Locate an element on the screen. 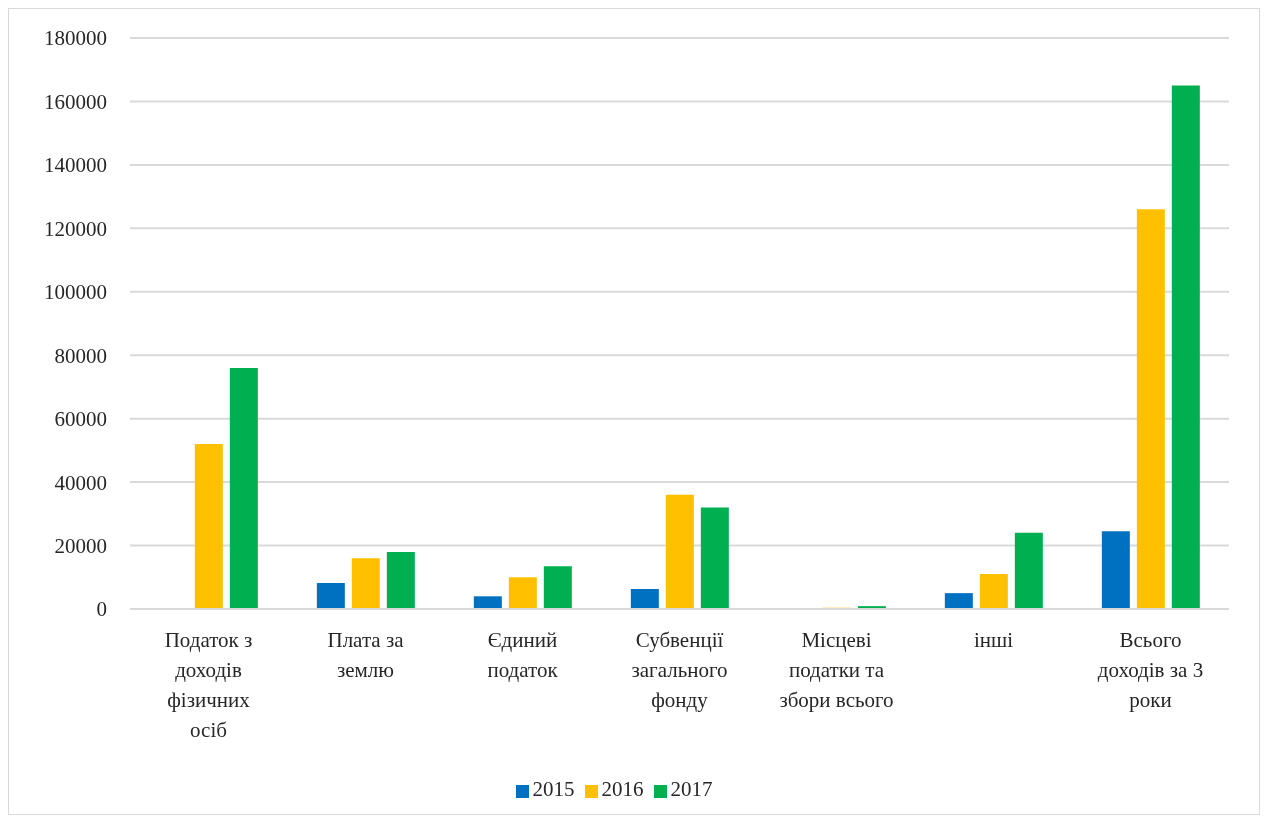  y-tick-label: 0 is located at coordinates (101, 609).